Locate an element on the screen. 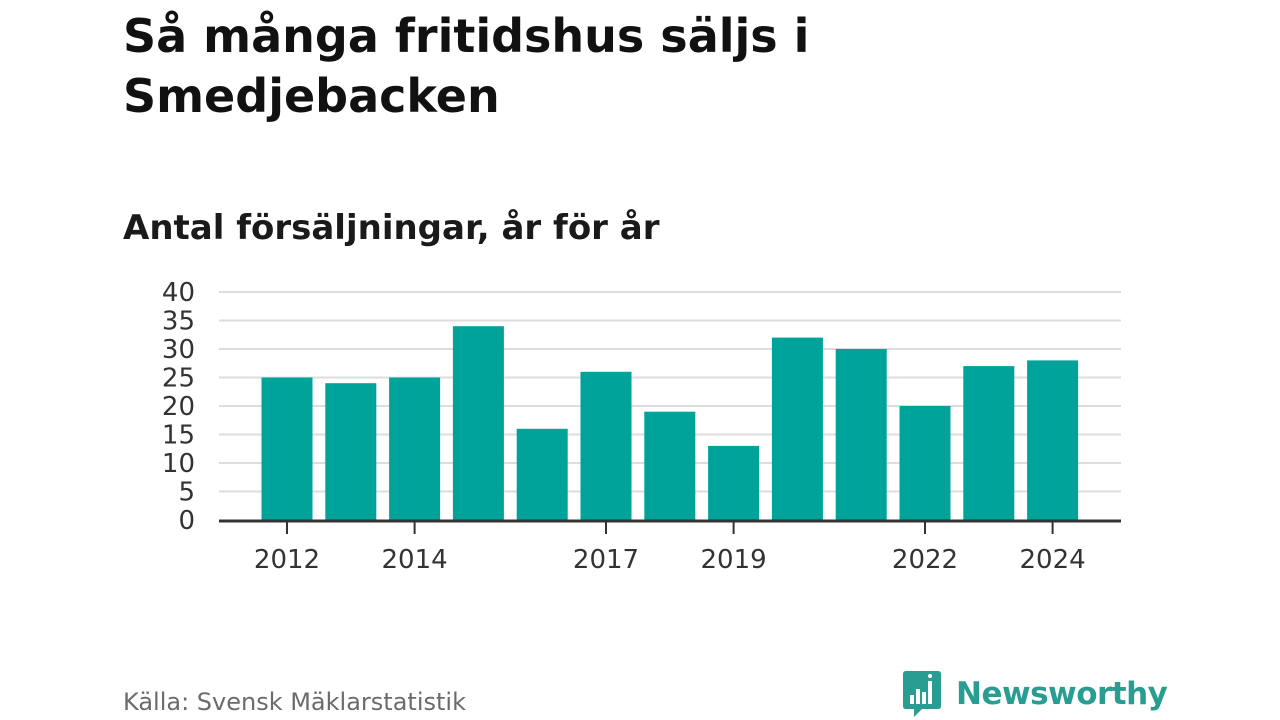 The width and height of the screenshot is (1280, 720). x-tick-label: 2014 is located at coordinates (415, 560).